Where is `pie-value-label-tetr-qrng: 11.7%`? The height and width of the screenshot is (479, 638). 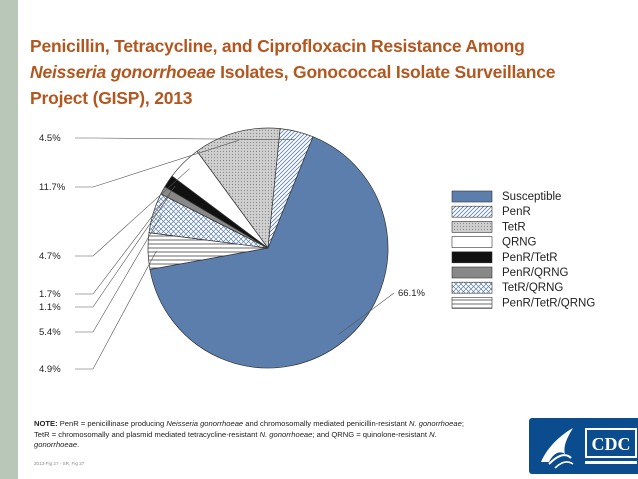
pie-value-label-tetr-qrng: 11.7% is located at coordinates (52, 187).